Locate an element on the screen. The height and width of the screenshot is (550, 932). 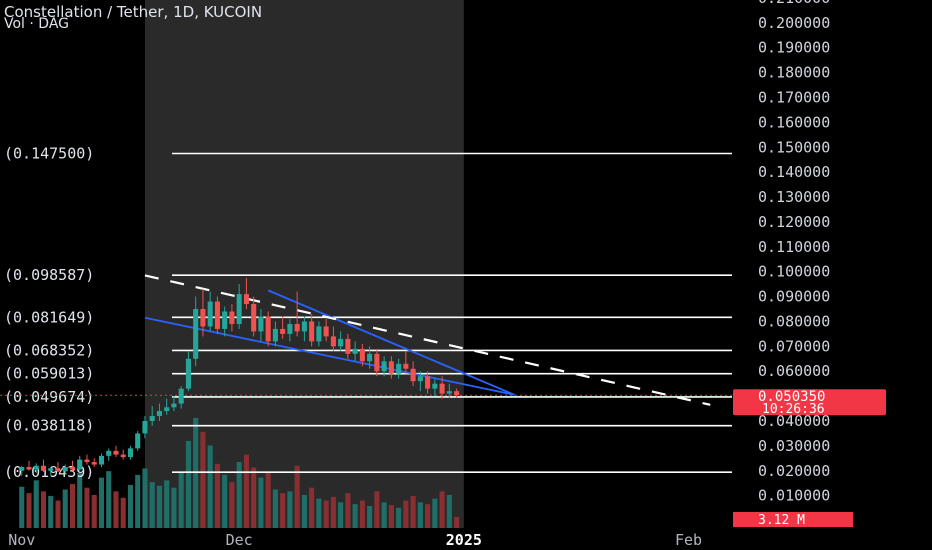
volume-badge-value: 3.12 M is located at coordinates (781, 520).